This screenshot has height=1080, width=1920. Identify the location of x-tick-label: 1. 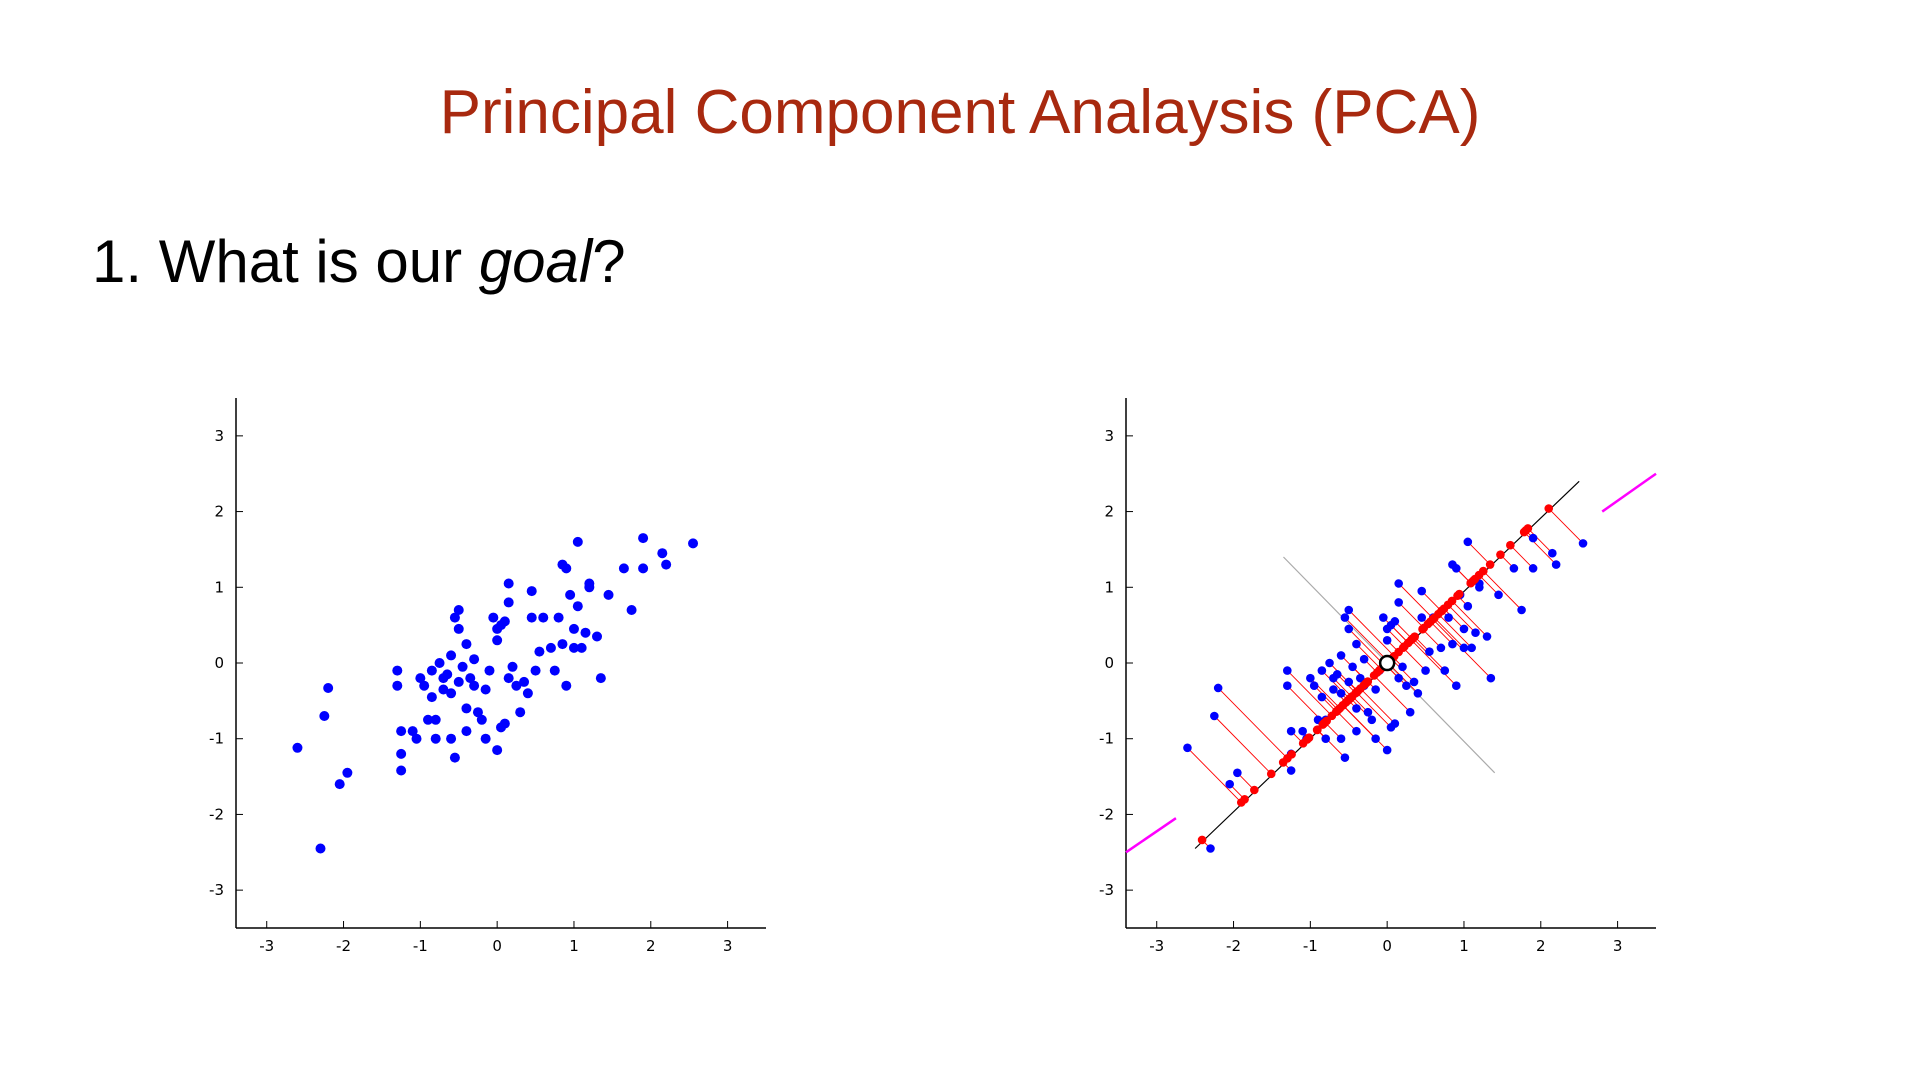
(574, 946).